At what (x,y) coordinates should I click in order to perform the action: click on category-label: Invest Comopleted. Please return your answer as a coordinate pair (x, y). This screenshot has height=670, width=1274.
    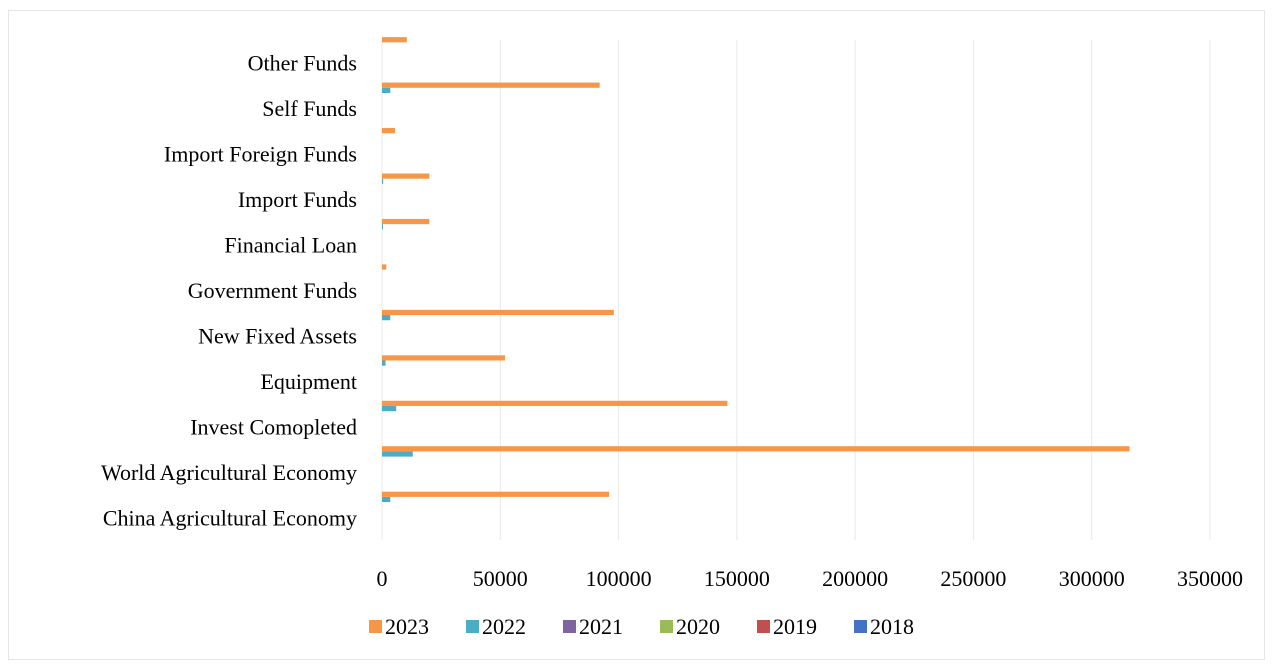
    Looking at the image, I should click on (273, 426).